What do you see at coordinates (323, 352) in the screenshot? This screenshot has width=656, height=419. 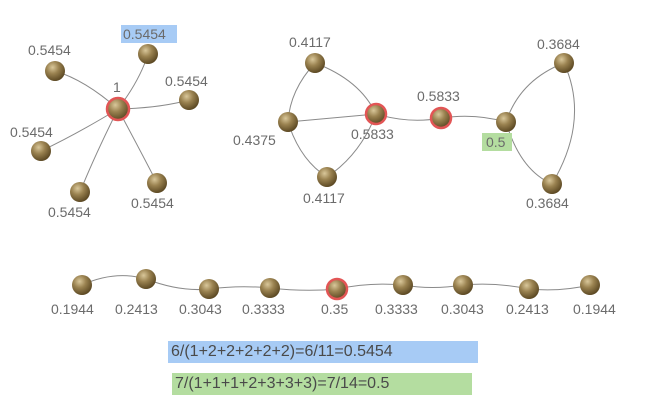 I see `blue-formula: 6/(1+2+2+2+2+2)=6/11=0.5454` at bounding box center [323, 352].